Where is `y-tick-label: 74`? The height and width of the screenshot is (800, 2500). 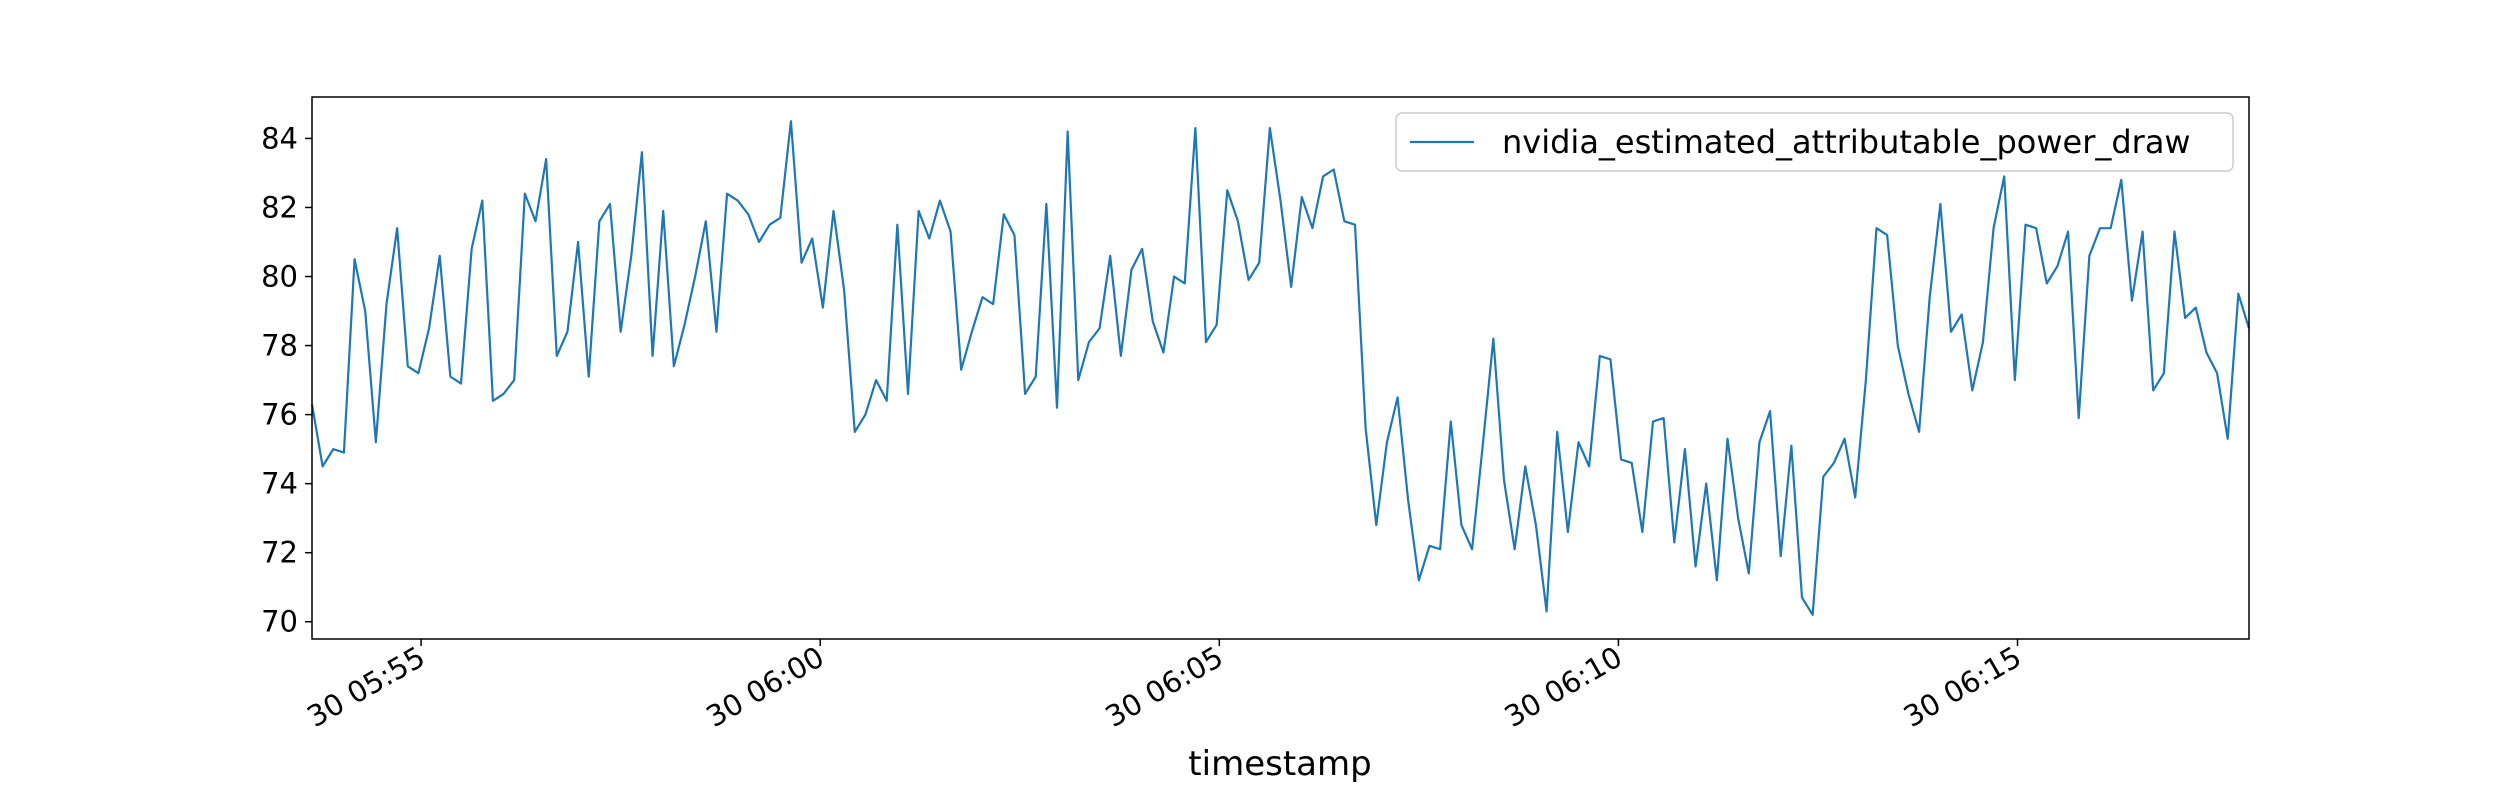
y-tick-label: 74 is located at coordinates (279, 484).